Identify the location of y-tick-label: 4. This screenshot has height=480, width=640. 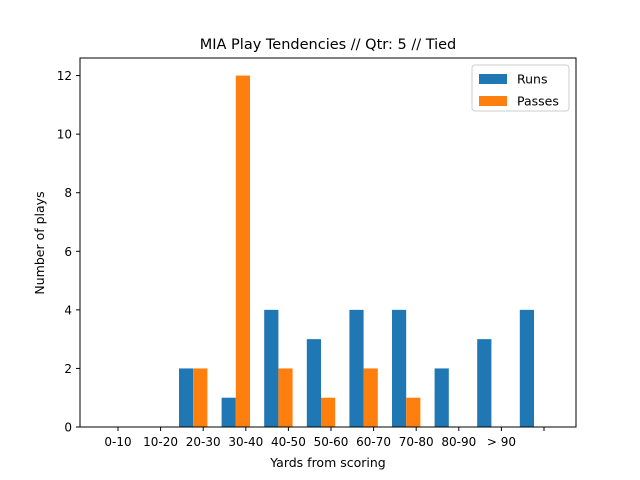
(68, 310).